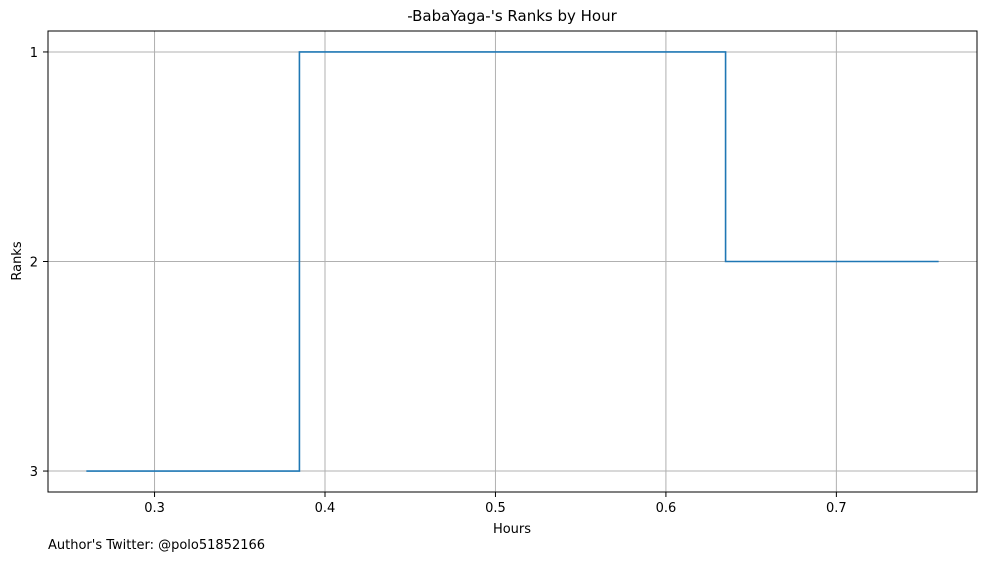  Describe the element at coordinates (512, 16) in the screenshot. I see `chart-title: -BabaYaga-'s Ranks by Hour` at that location.